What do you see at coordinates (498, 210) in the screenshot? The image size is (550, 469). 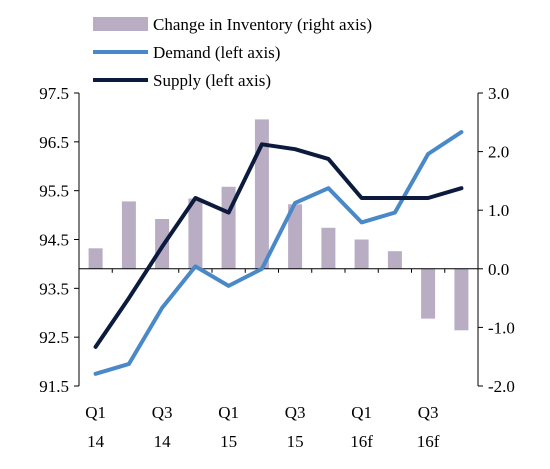 I see `right-tick-label: 1.0` at bounding box center [498, 210].